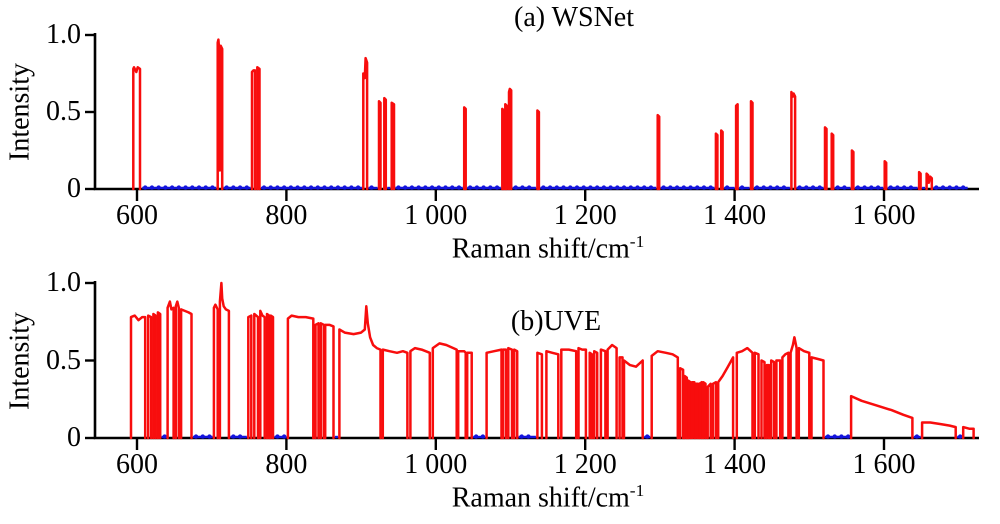 The image size is (1000, 524). What do you see at coordinates (585, 464) in the screenshot?
I see `chart-b-x-tick-label: 1 200` at bounding box center [585, 464].